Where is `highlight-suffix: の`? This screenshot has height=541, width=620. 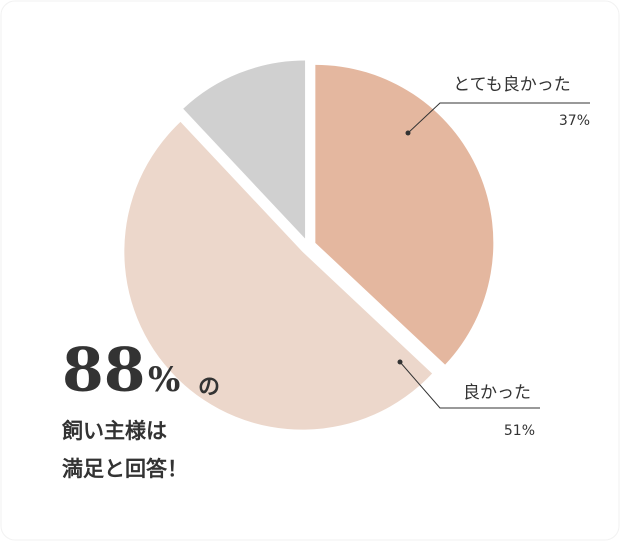 highlight-suffix: の is located at coordinates (209, 387).